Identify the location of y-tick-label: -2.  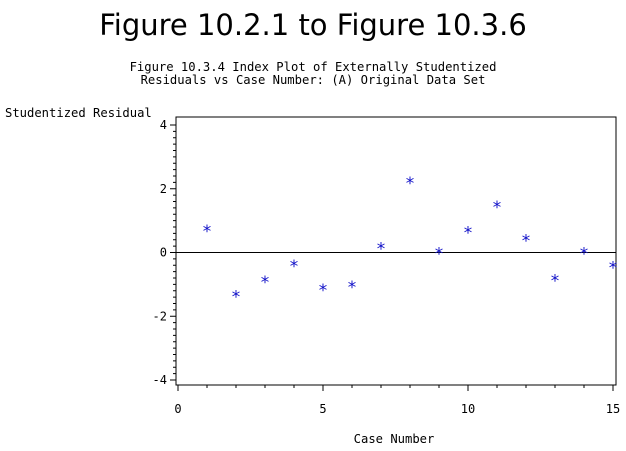
(160, 316).